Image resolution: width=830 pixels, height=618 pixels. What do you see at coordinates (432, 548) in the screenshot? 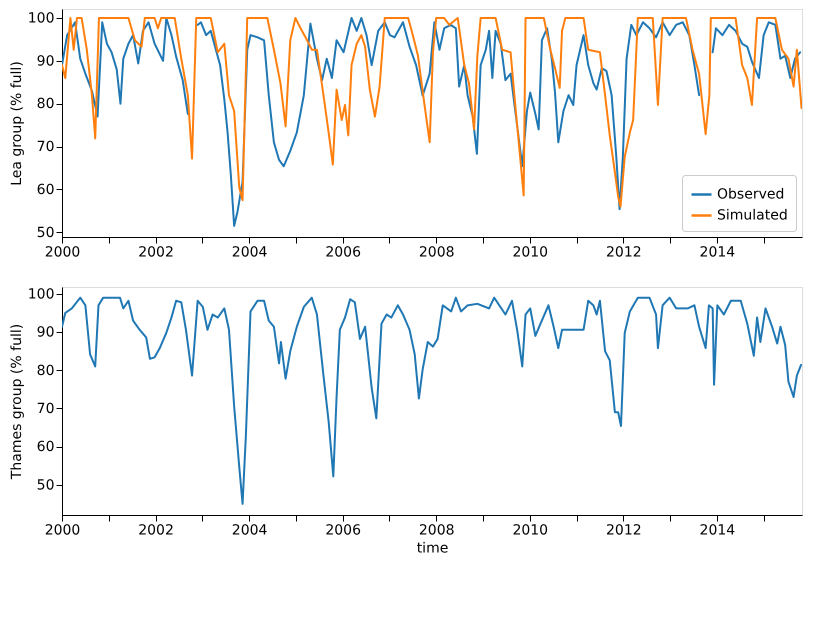
I see `x-axis-title: time` at bounding box center [432, 548].